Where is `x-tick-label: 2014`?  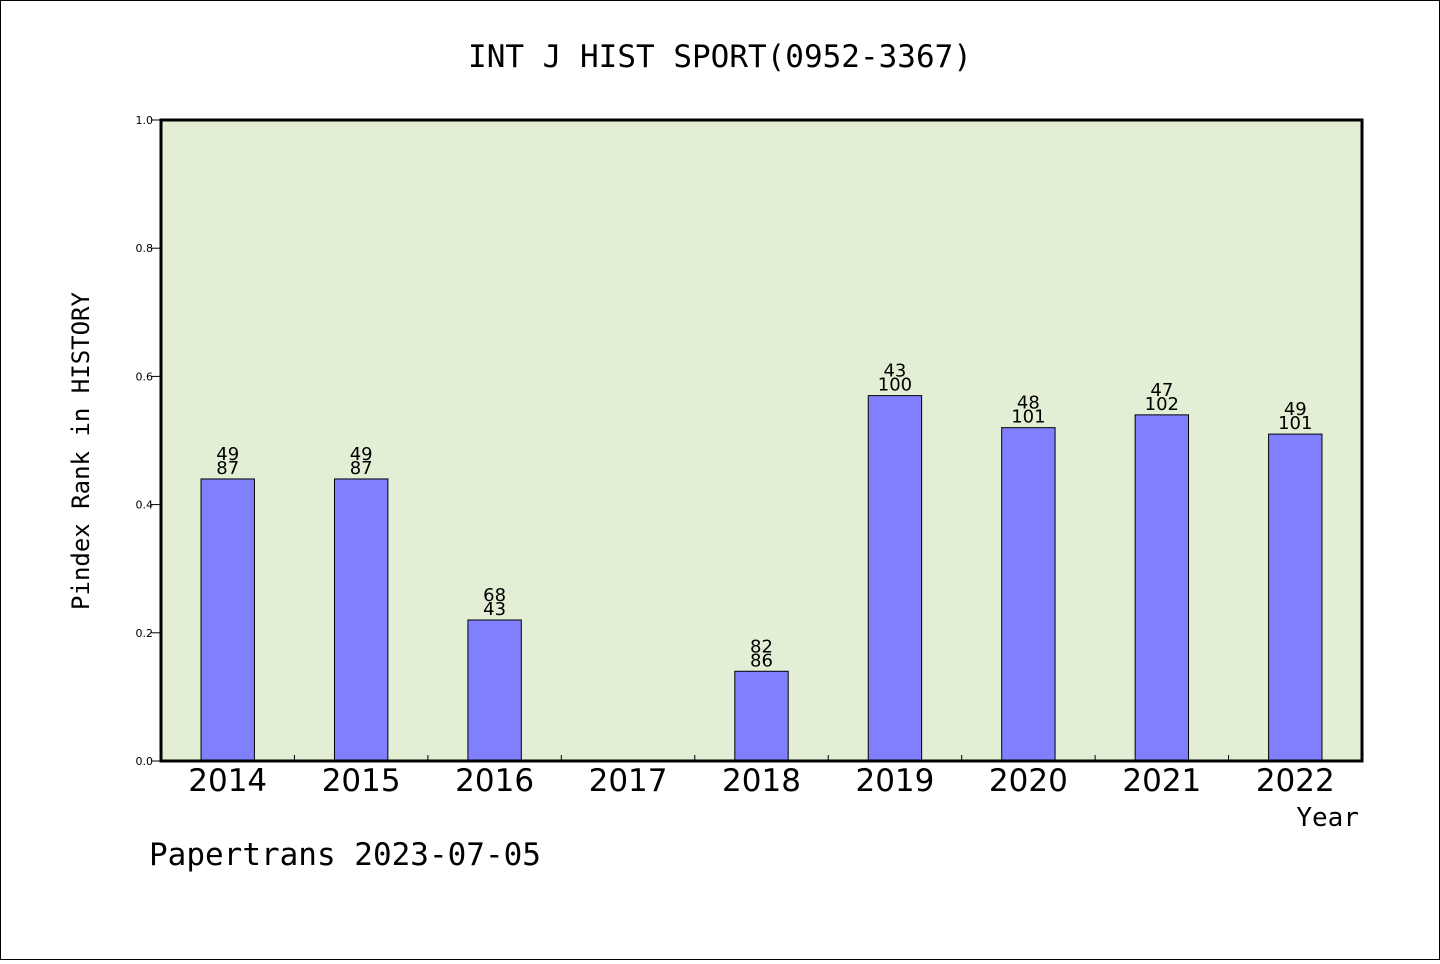 x-tick-label: 2014 is located at coordinates (227, 781).